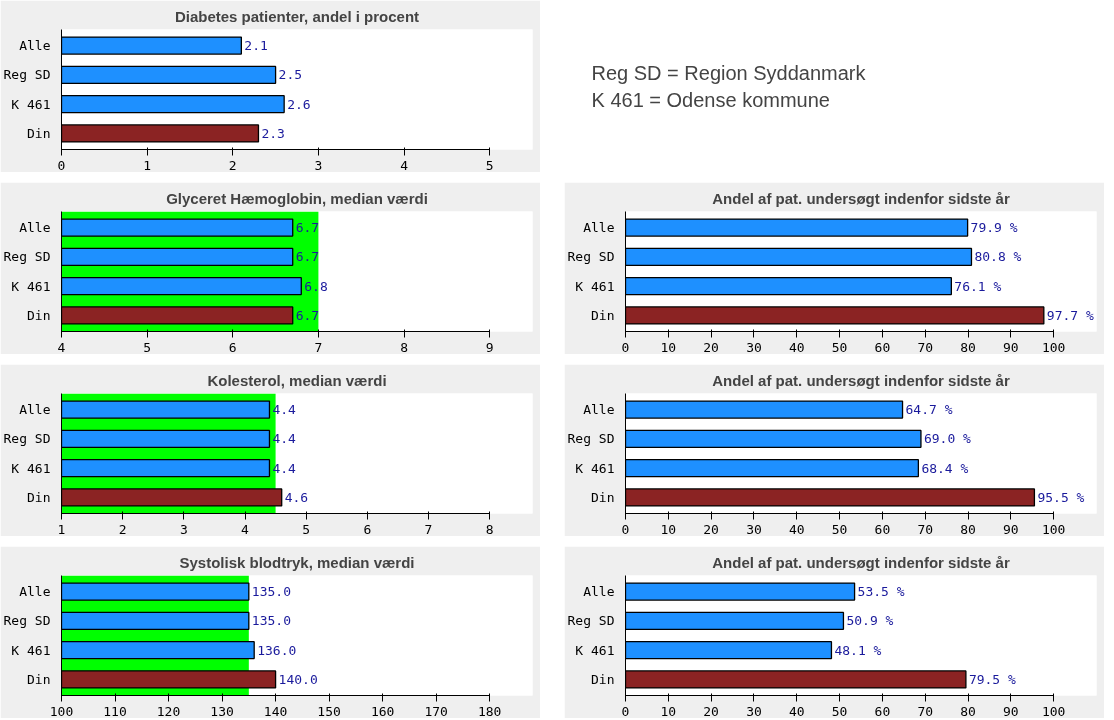  What do you see at coordinates (147, 347) in the screenshot?
I see `x-tick-label: 5` at bounding box center [147, 347].